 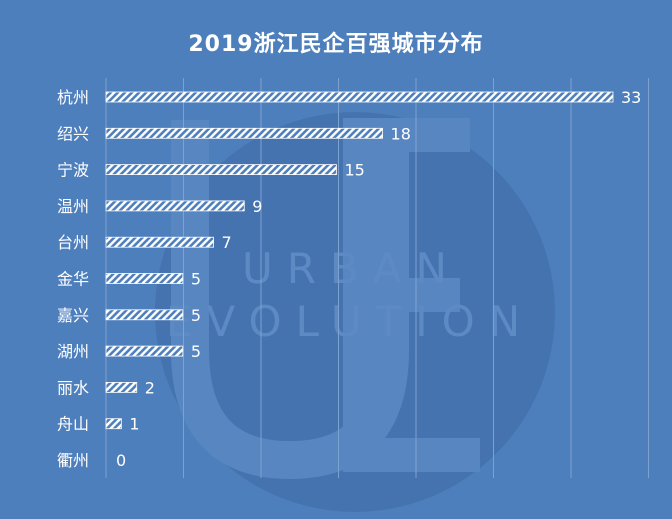 I want to click on category-label: 衢州, so click(x=73, y=460).